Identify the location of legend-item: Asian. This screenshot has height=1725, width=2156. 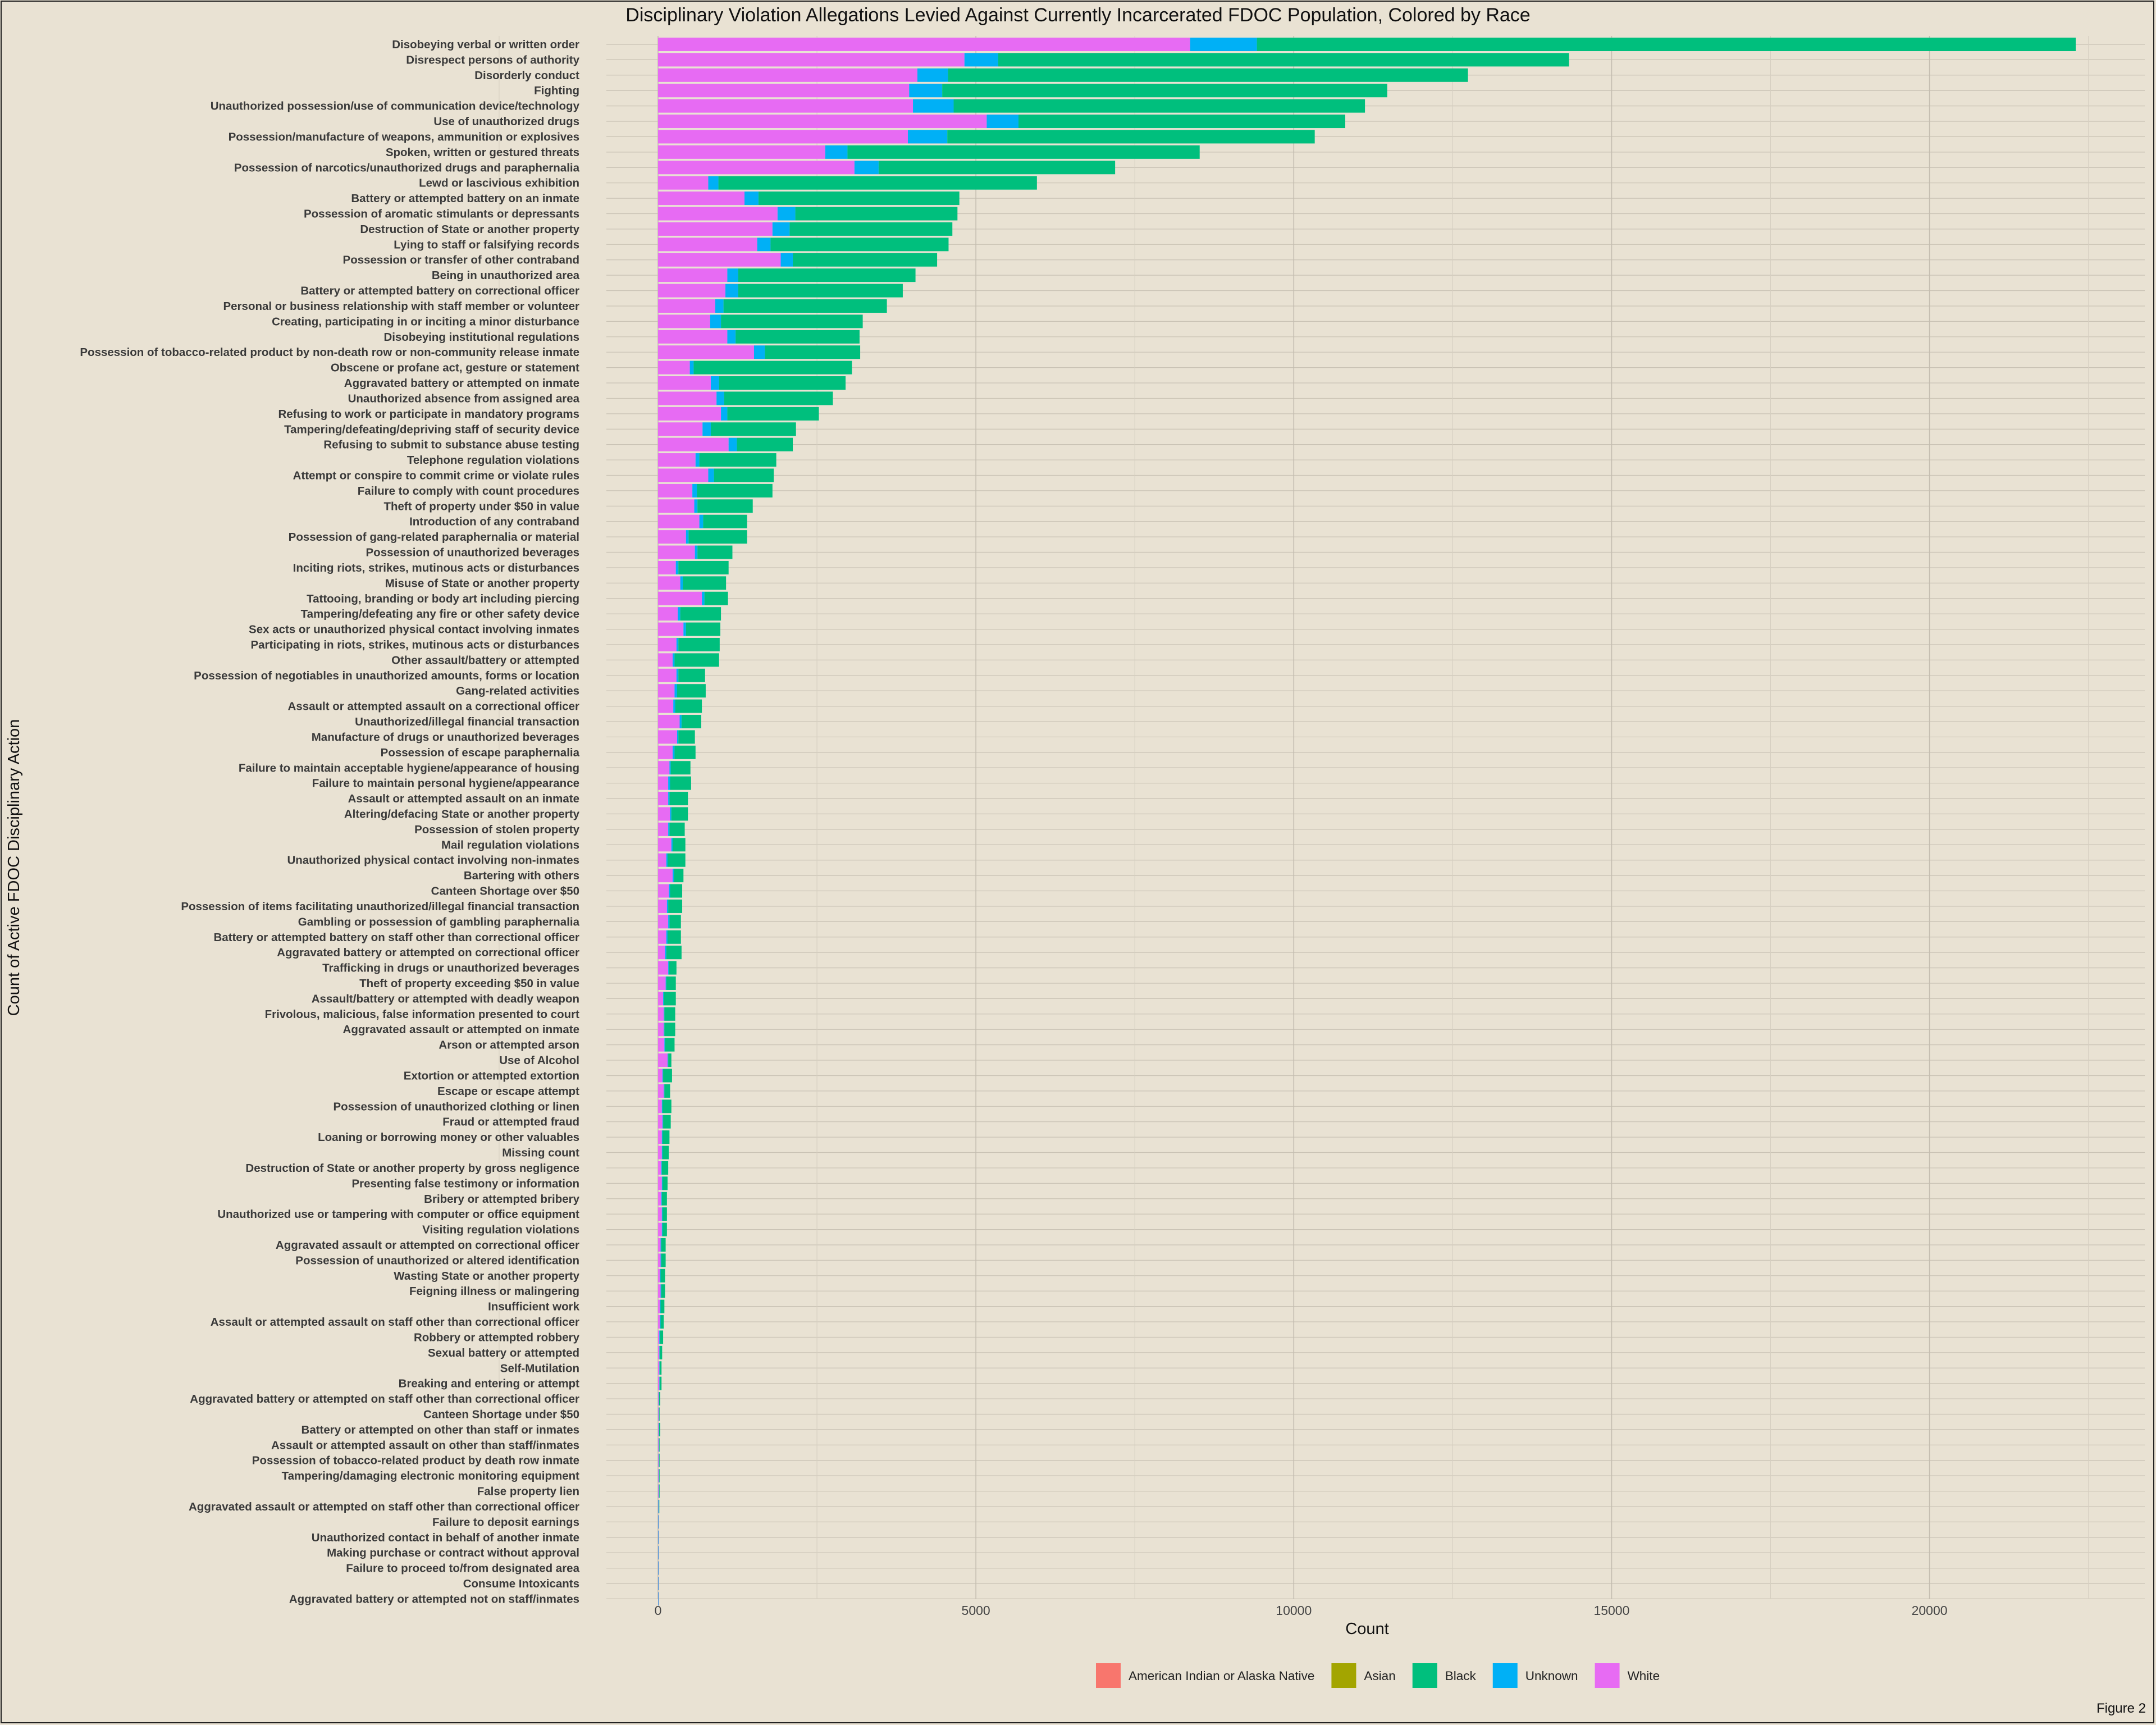
(1363, 1675).